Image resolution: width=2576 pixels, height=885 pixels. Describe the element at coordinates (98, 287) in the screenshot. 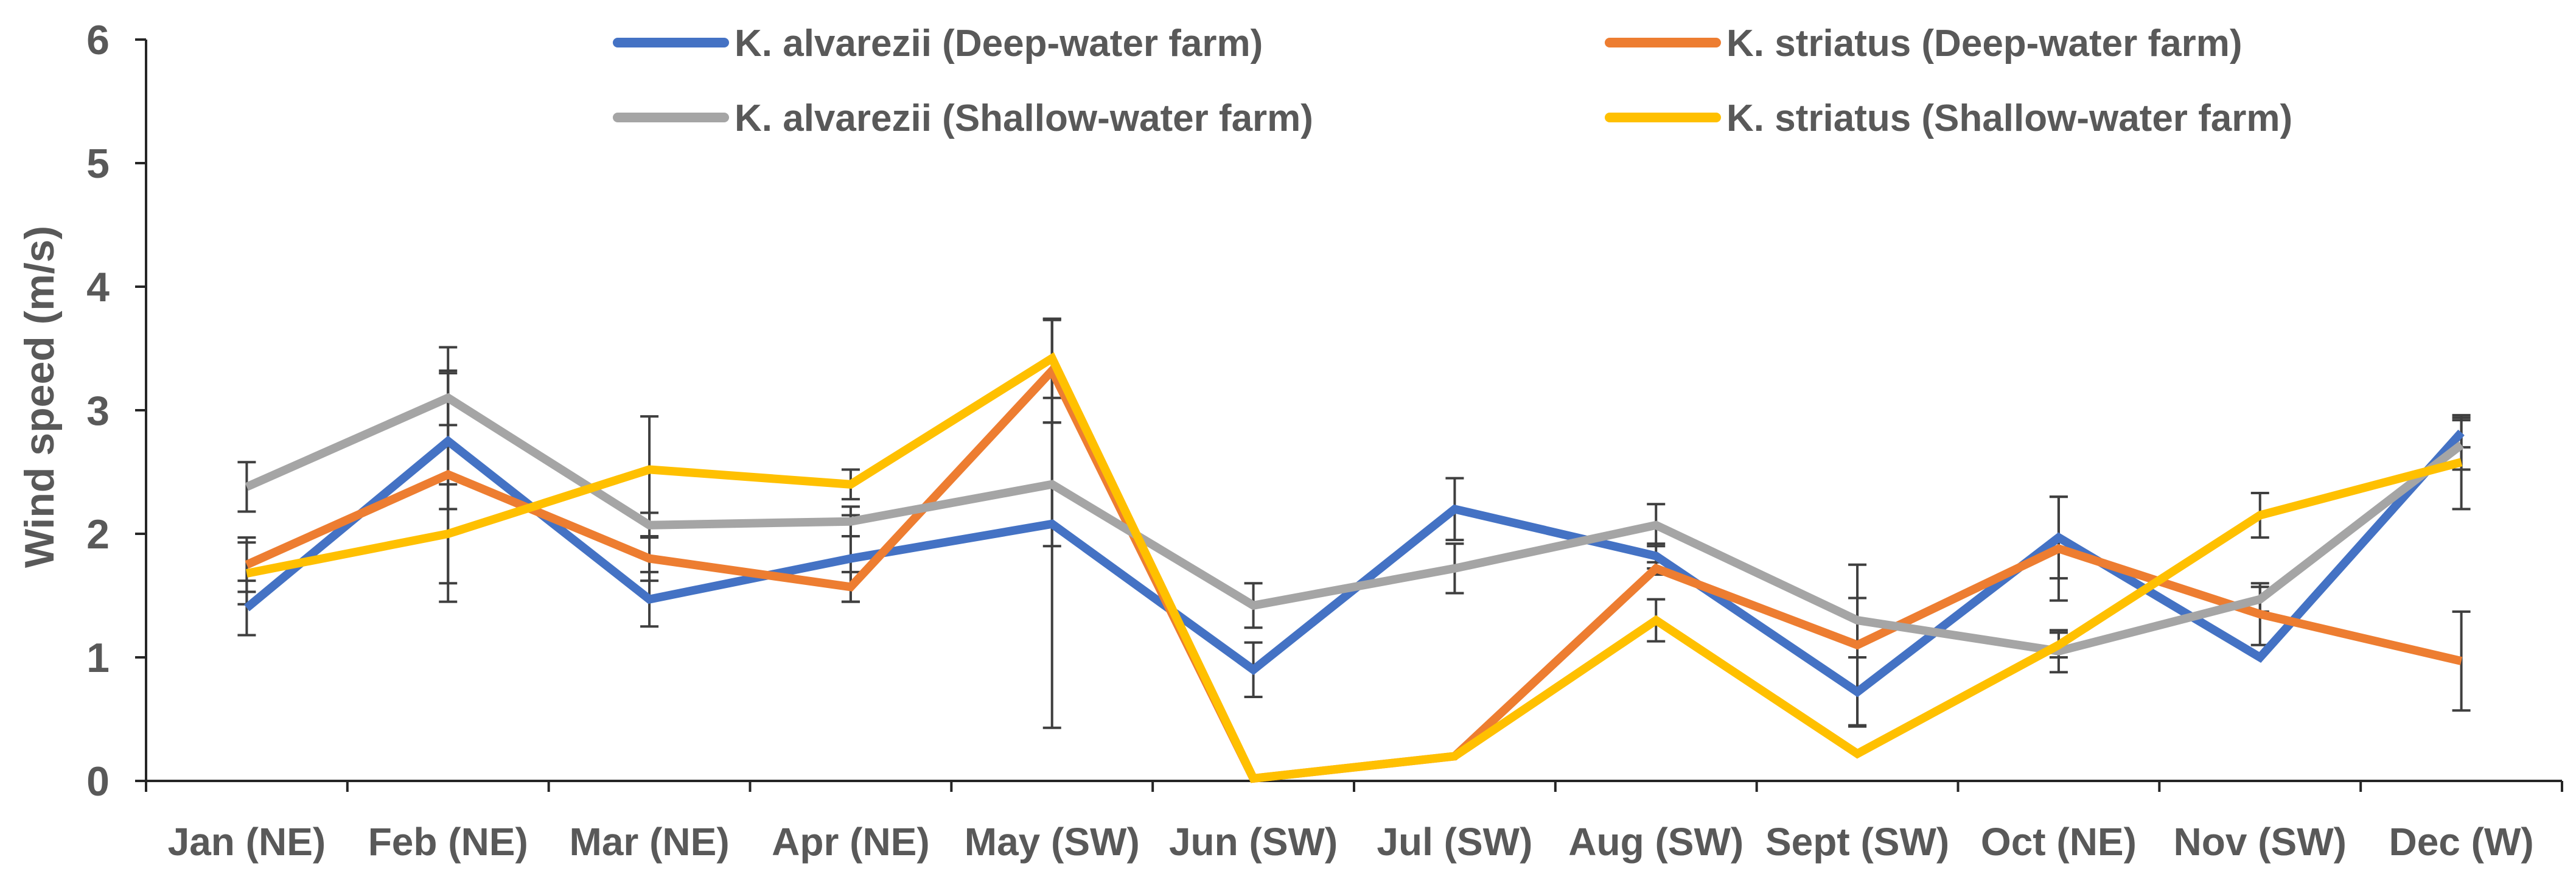

I see `y-tick-label: 4` at that location.